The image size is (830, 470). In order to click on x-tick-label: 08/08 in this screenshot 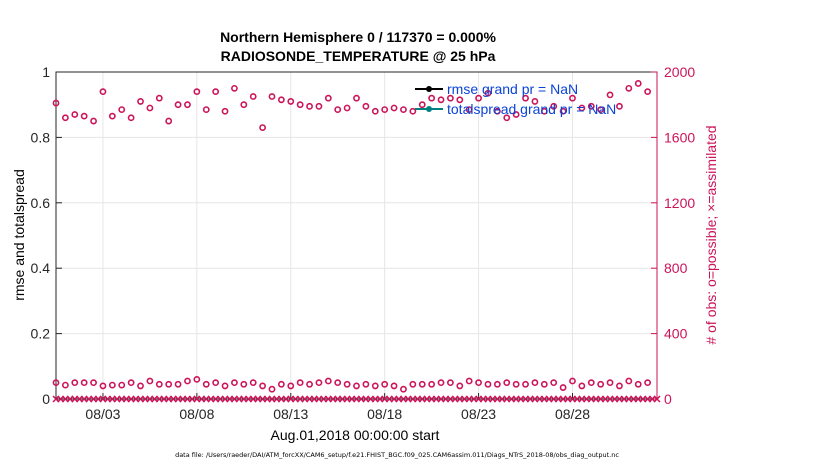, I will do `click(196, 414)`.